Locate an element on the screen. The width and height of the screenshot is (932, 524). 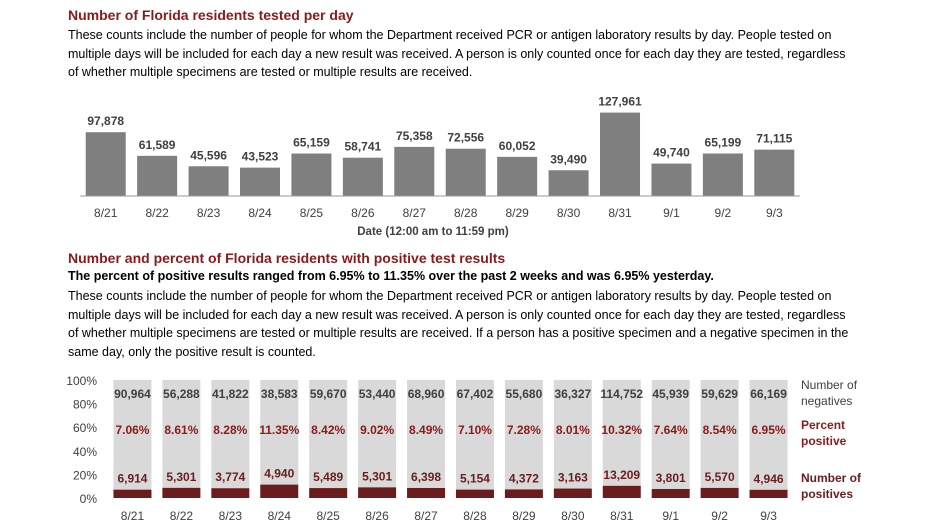
negatives-label: 59,670 is located at coordinates (328, 394).